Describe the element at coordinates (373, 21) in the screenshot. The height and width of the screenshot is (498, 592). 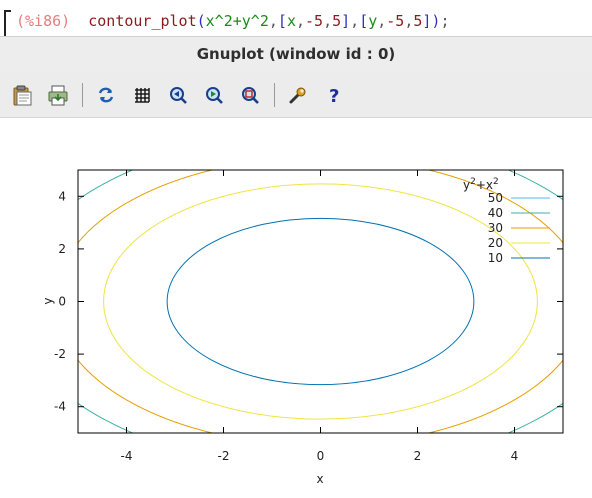
I see `command-y-var: y` at that location.